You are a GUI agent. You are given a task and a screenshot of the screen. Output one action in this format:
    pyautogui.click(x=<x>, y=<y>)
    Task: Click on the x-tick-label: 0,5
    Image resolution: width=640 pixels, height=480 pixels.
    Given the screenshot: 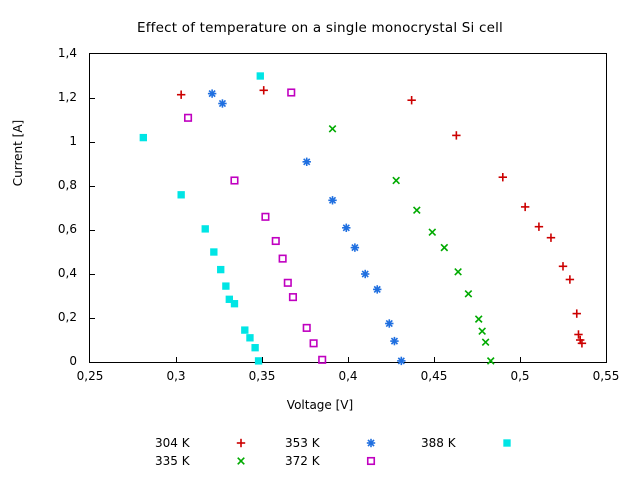 What is the action you would take?
    pyautogui.click(x=520, y=376)
    